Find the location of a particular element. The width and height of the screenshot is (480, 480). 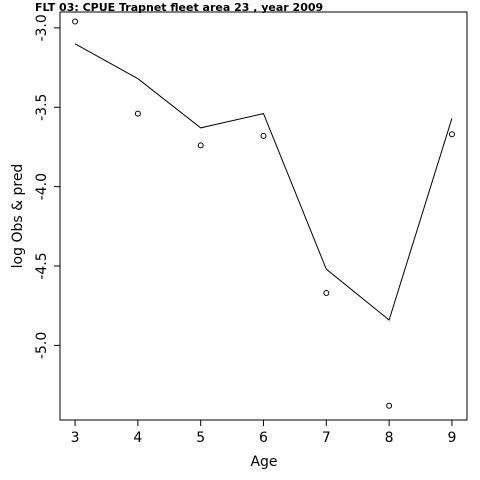

x-tick-label: 4 is located at coordinates (137, 438).